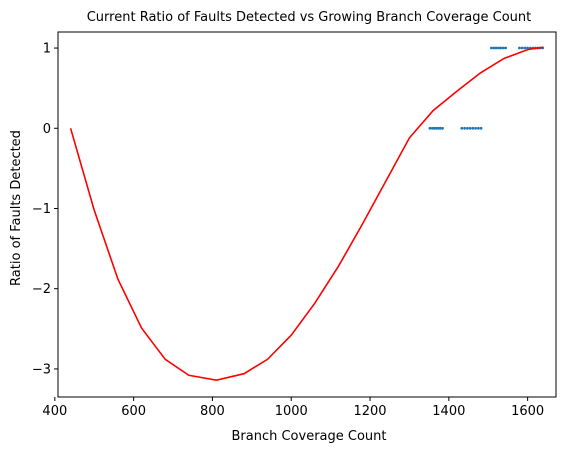  Describe the element at coordinates (41, 369) in the screenshot. I see `y-tick-label: −3` at that location.